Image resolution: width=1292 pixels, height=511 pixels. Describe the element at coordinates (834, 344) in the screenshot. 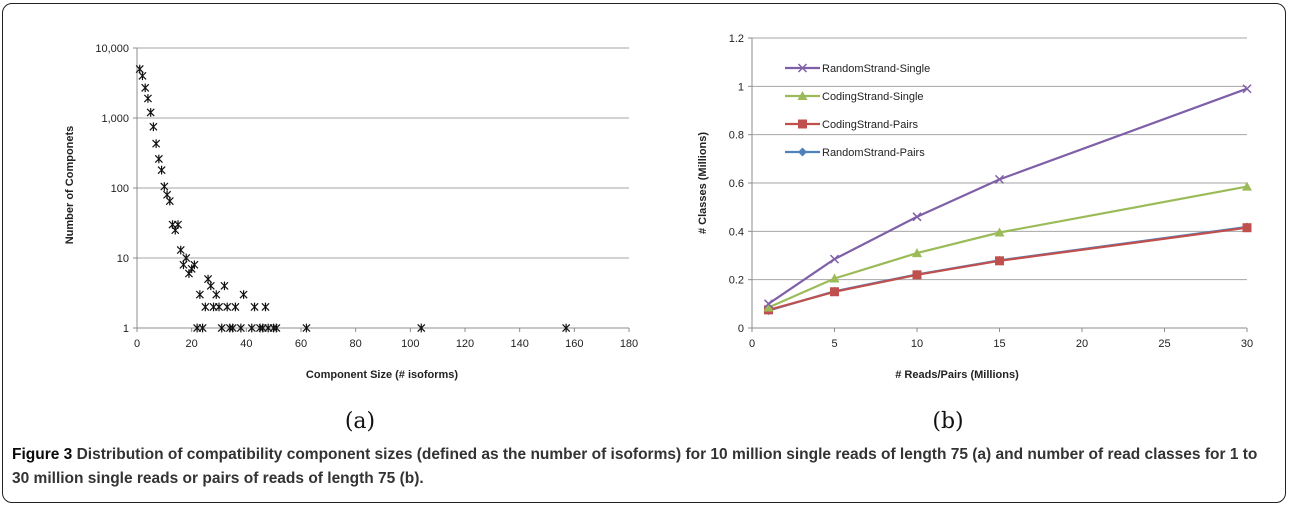

I see `chart-b-x-tick-label: 5` at that location.